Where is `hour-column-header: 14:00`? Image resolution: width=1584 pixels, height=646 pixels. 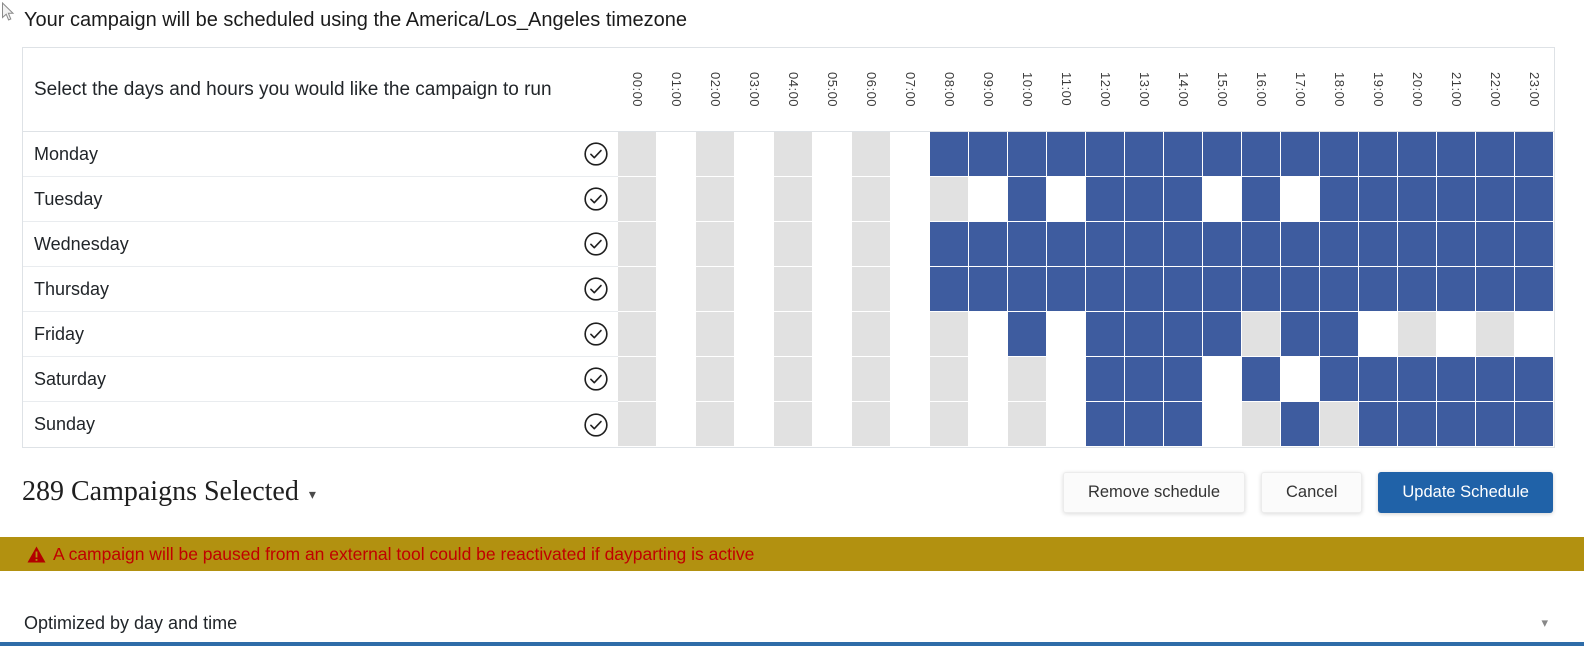
hour-column-header: 14:00 is located at coordinates (1183, 89).